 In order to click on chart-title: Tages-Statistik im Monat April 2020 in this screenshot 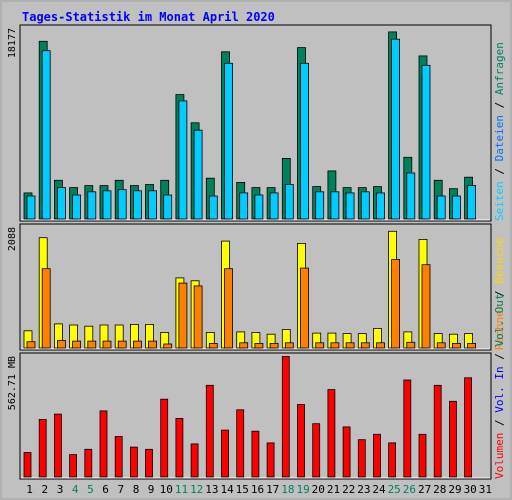, I will do `click(148, 17)`.